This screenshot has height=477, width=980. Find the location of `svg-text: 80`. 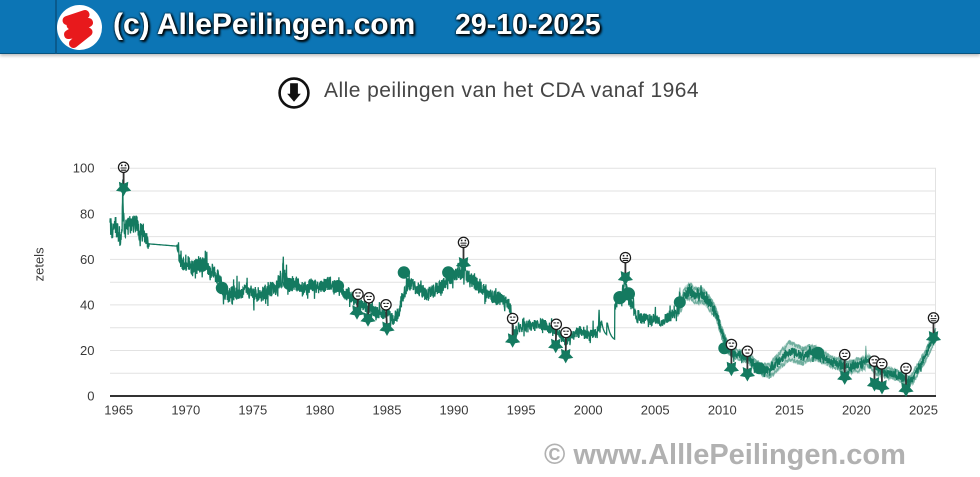

svg-text: 80 is located at coordinates (87, 213).